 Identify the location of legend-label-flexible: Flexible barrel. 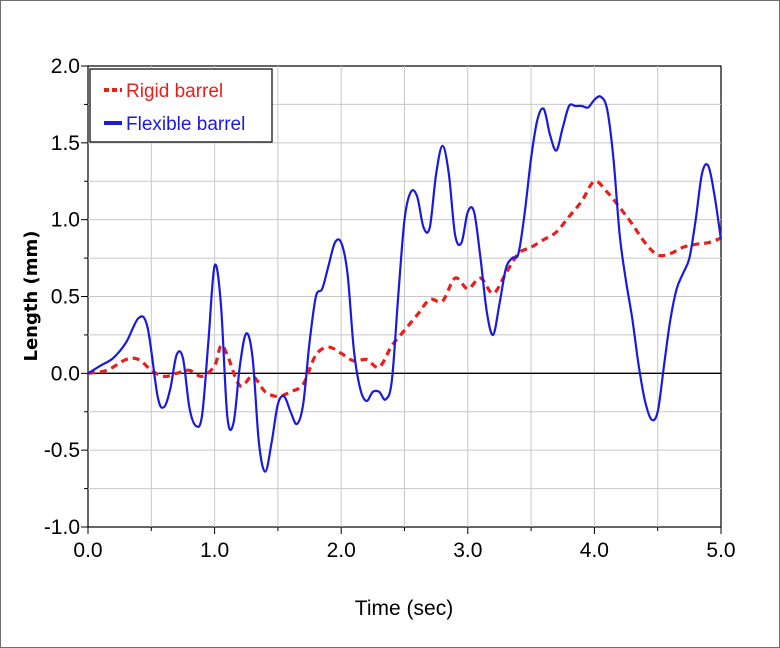
(185, 124).